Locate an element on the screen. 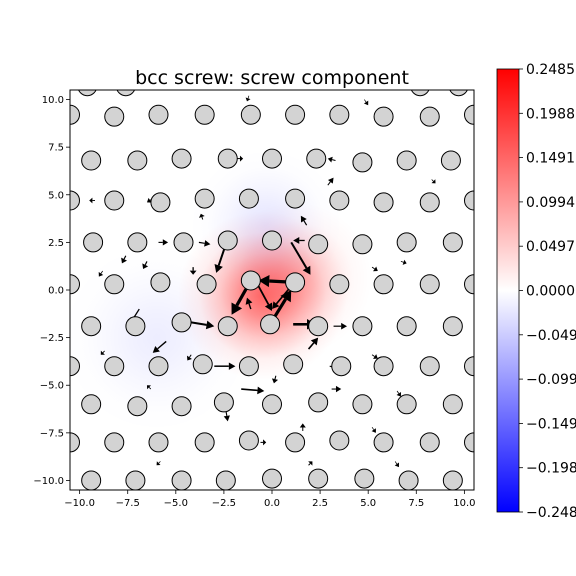  x-tick-label: −7.5 is located at coordinates (128, 503).